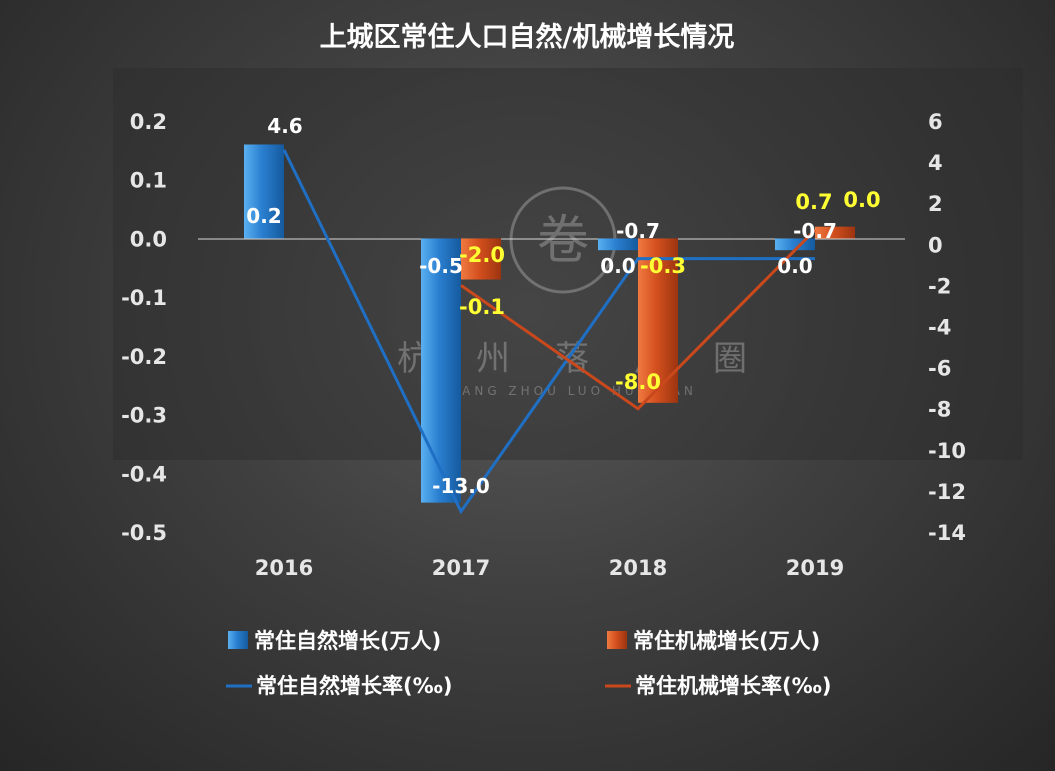  I want to click on data-label-natural-rate: -13.0, so click(461, 486).